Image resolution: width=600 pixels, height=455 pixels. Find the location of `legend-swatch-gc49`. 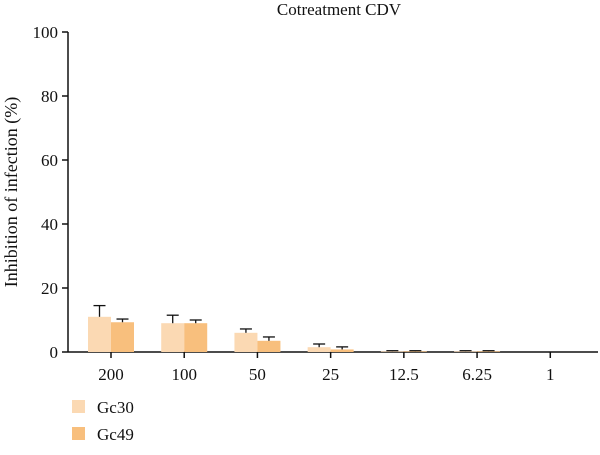

legend-swatch-gc49 is located at coordinates (78, 433).